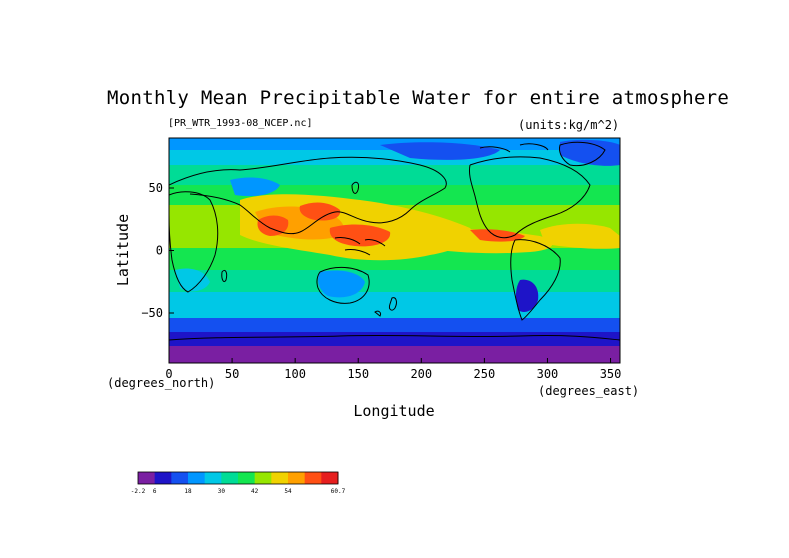 The height and width of the screenshot is (558, 789). Describe the element at coordinates (320, 211) in the screenshot. I see `bay-bengal-red` at that location.